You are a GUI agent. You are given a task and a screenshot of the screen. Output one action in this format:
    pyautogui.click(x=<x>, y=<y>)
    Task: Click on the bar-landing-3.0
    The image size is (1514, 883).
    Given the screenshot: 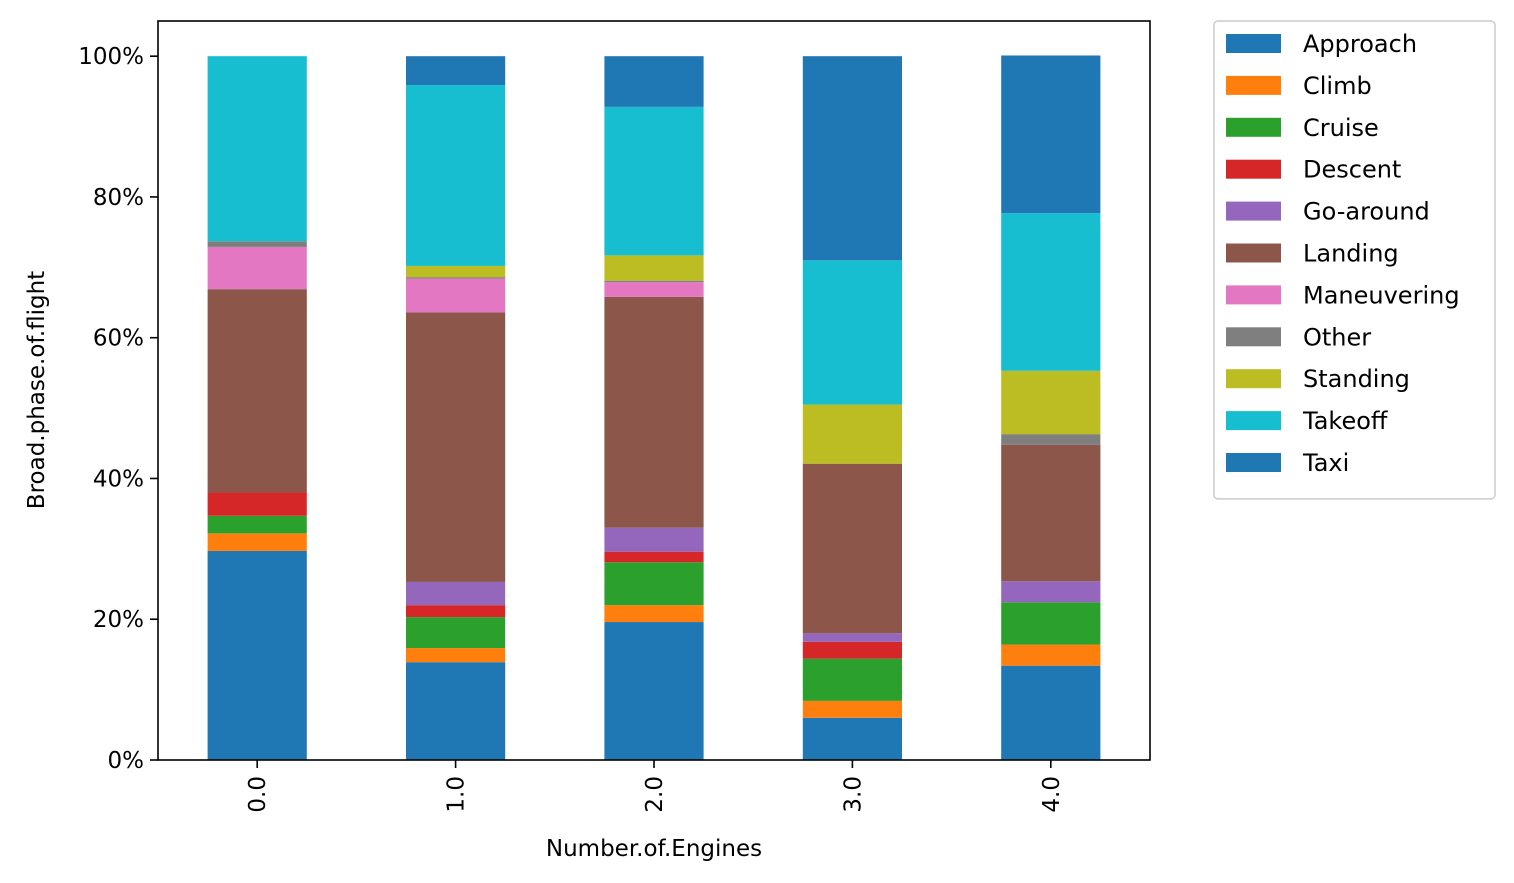 What is the action you would take?
    pyautogui.click(x=852, y=548)
    